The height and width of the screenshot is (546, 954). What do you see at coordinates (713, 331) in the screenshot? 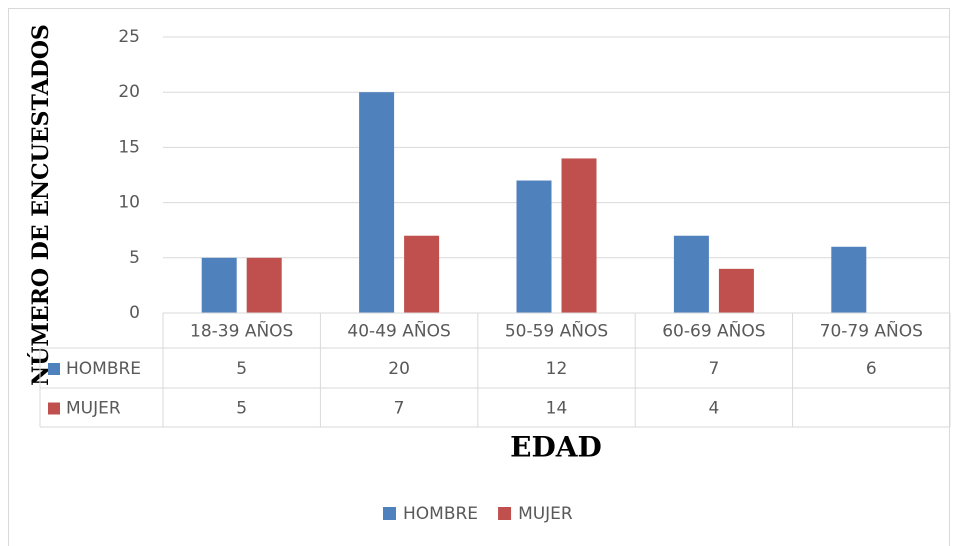
I see `x-tick-label: 60-69 AÑOS` at bounding box center [713, 331].